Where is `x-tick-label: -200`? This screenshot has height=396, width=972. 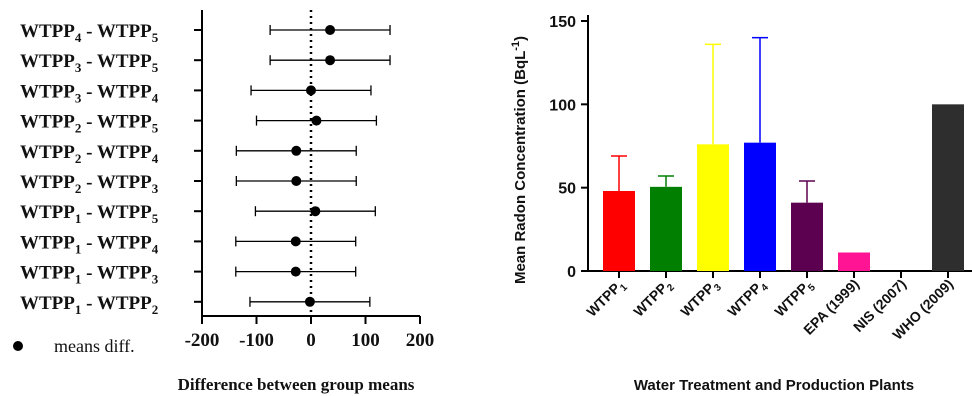 x-tick-label: -200 is located at coordinates (202, 340).